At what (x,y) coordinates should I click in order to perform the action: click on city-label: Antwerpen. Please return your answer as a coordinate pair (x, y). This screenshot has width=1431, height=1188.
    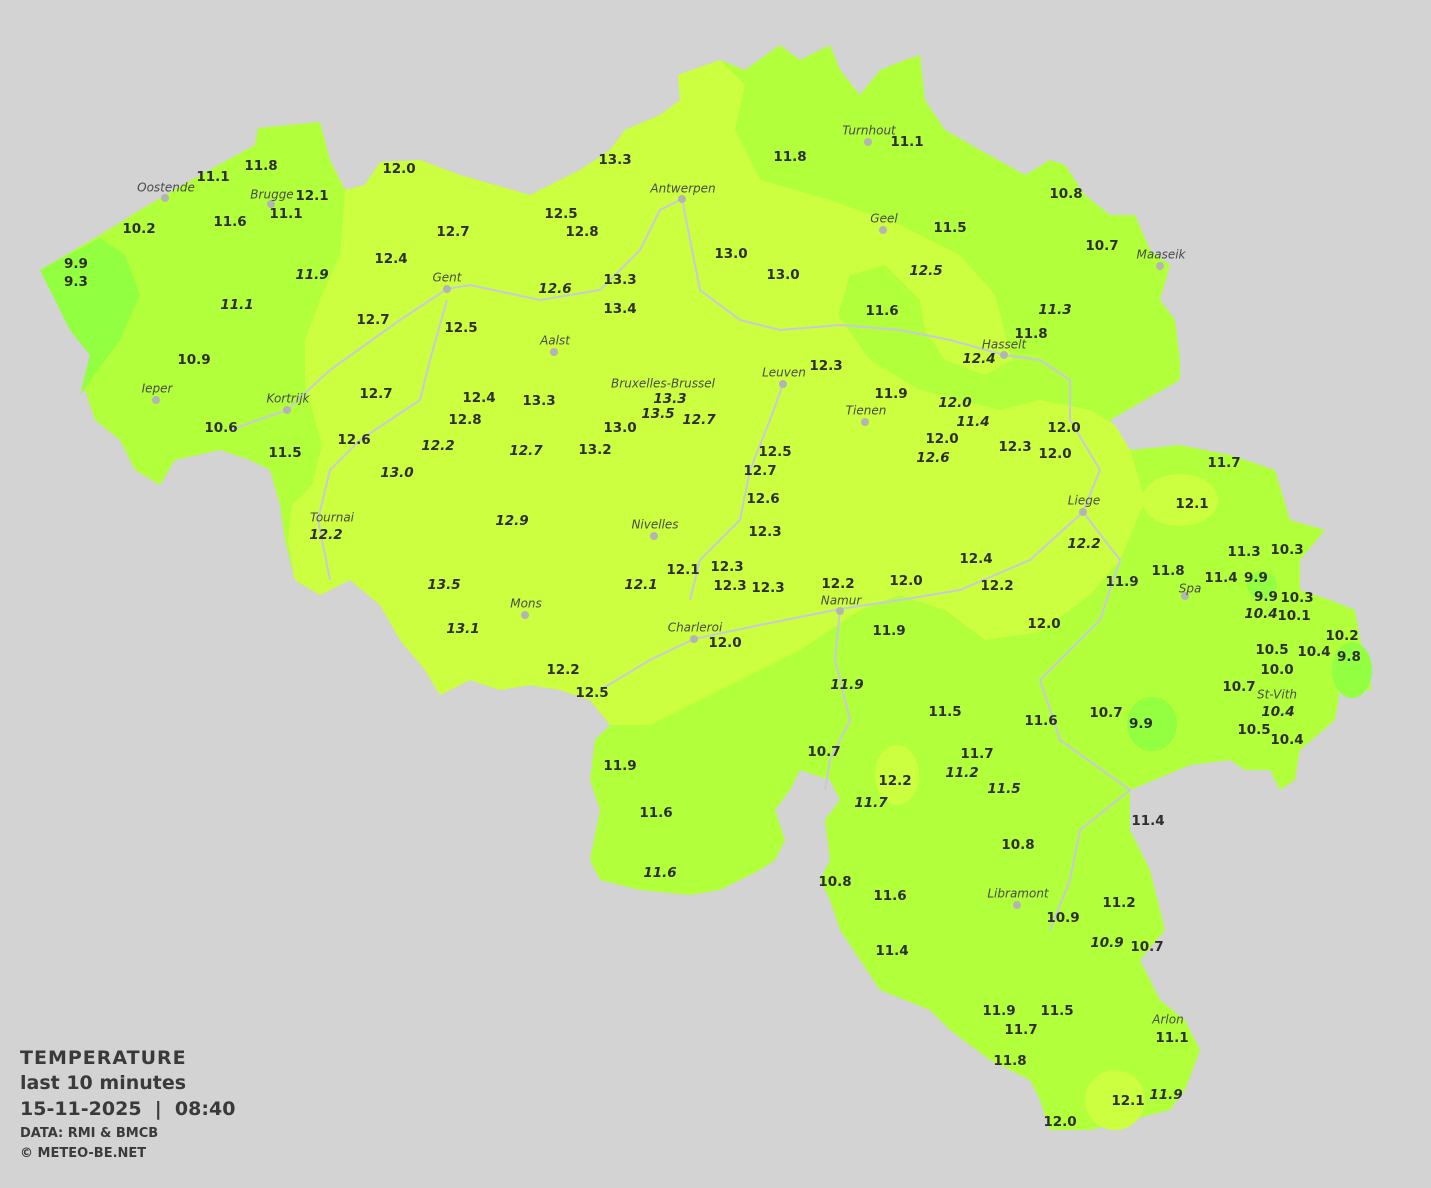
    Looking at the image, I should click on (683, 188).